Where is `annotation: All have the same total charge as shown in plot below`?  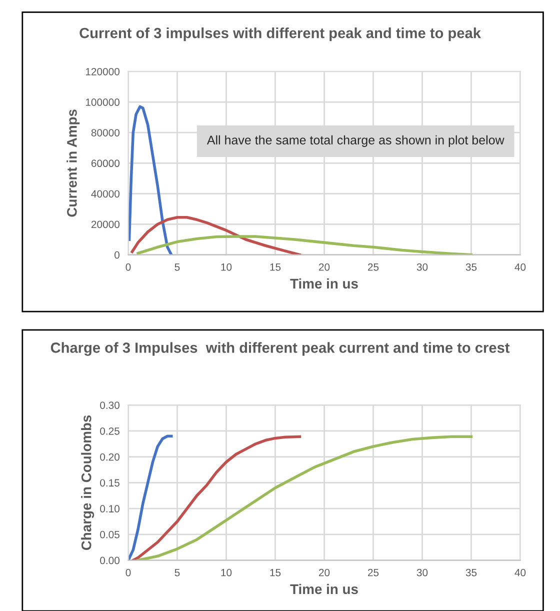 annotation: All have the same total charge as shown in plot below is located at coordinates (355, 141).